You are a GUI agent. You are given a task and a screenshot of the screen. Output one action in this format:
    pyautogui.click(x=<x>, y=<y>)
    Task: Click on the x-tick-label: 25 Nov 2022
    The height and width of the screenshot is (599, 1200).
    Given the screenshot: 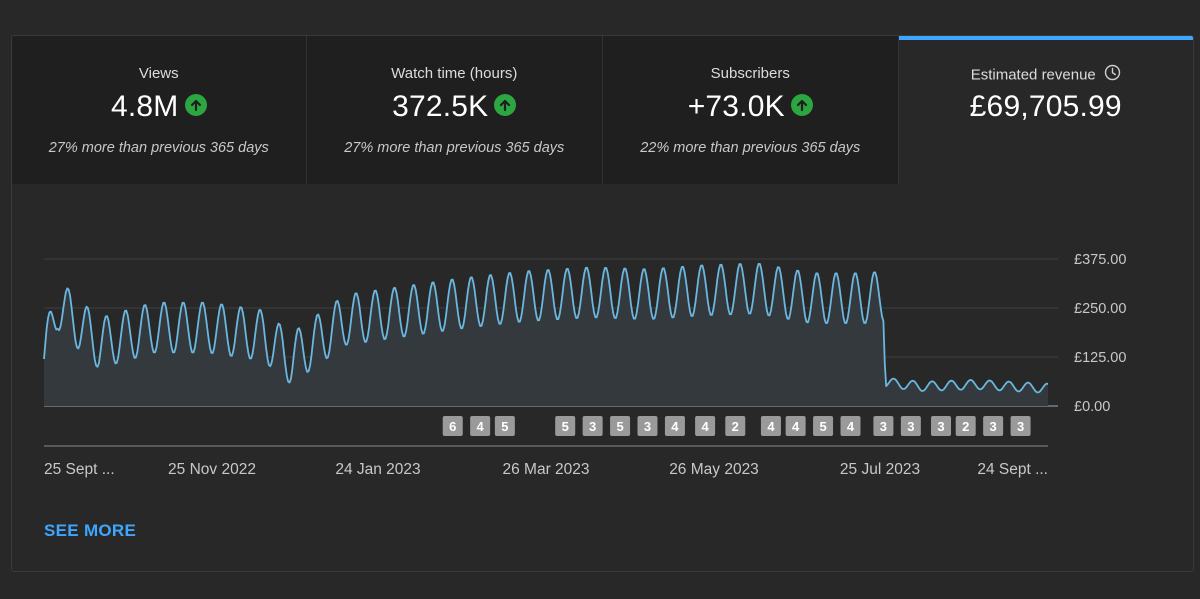 What is the action you would take?
    pyautogui.click(x=212, y=469)
    